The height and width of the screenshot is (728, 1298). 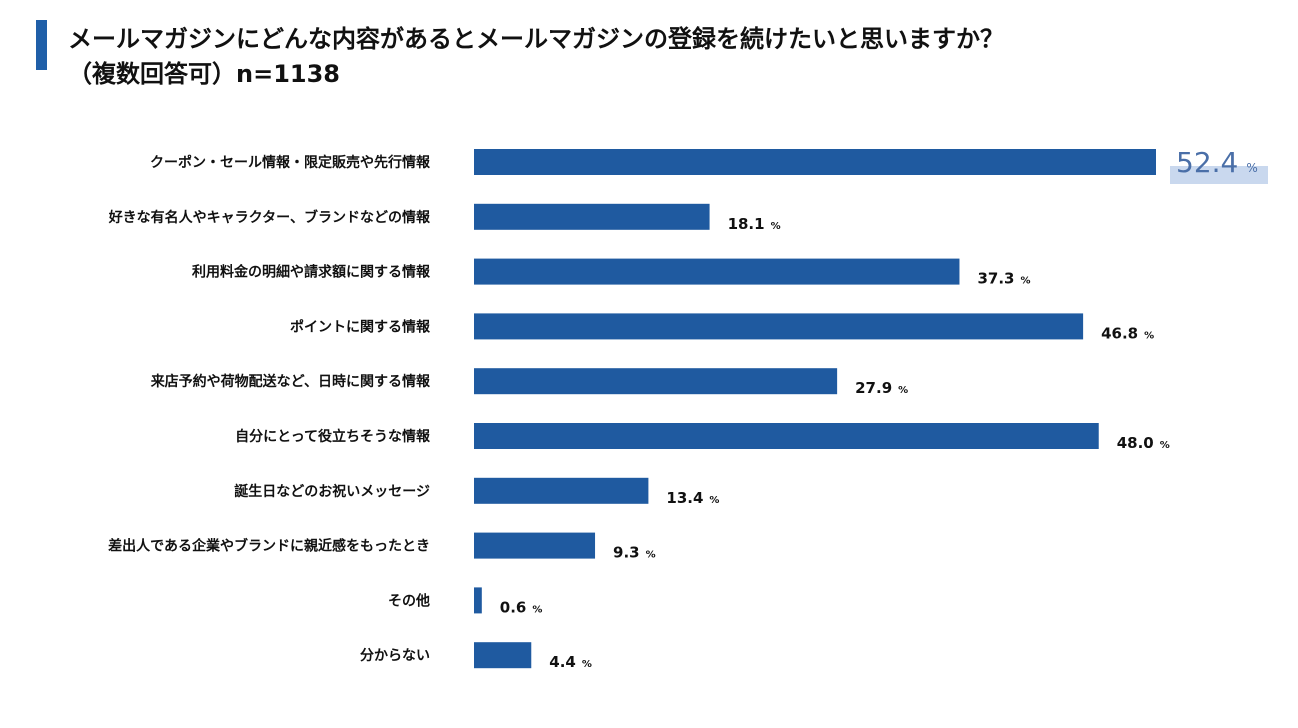 What do you see at coordinates (204, 74) in the screenshot?
I see `chart-title-line2: （複数回答可）n=1138` at bounding box center [204, 74].